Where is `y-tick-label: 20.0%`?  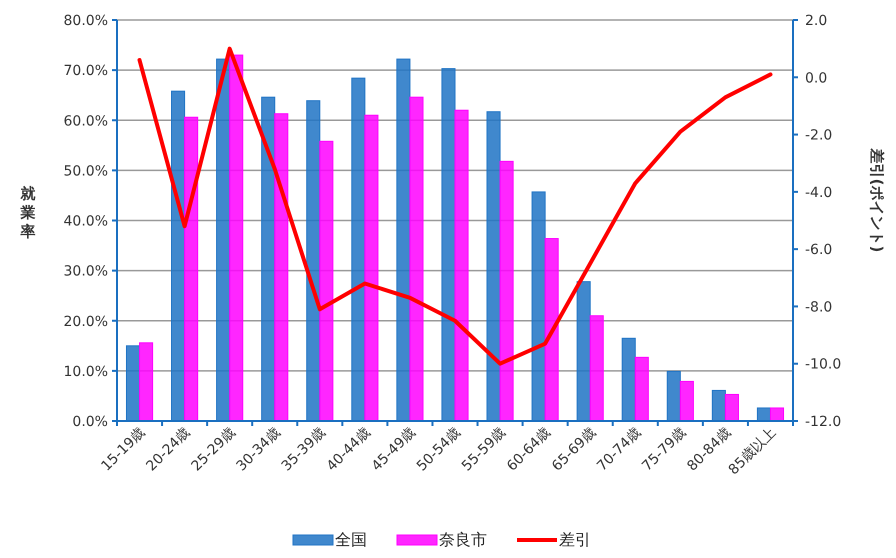
y-tick-label: 20.0% is located at coordinates (86, 322).